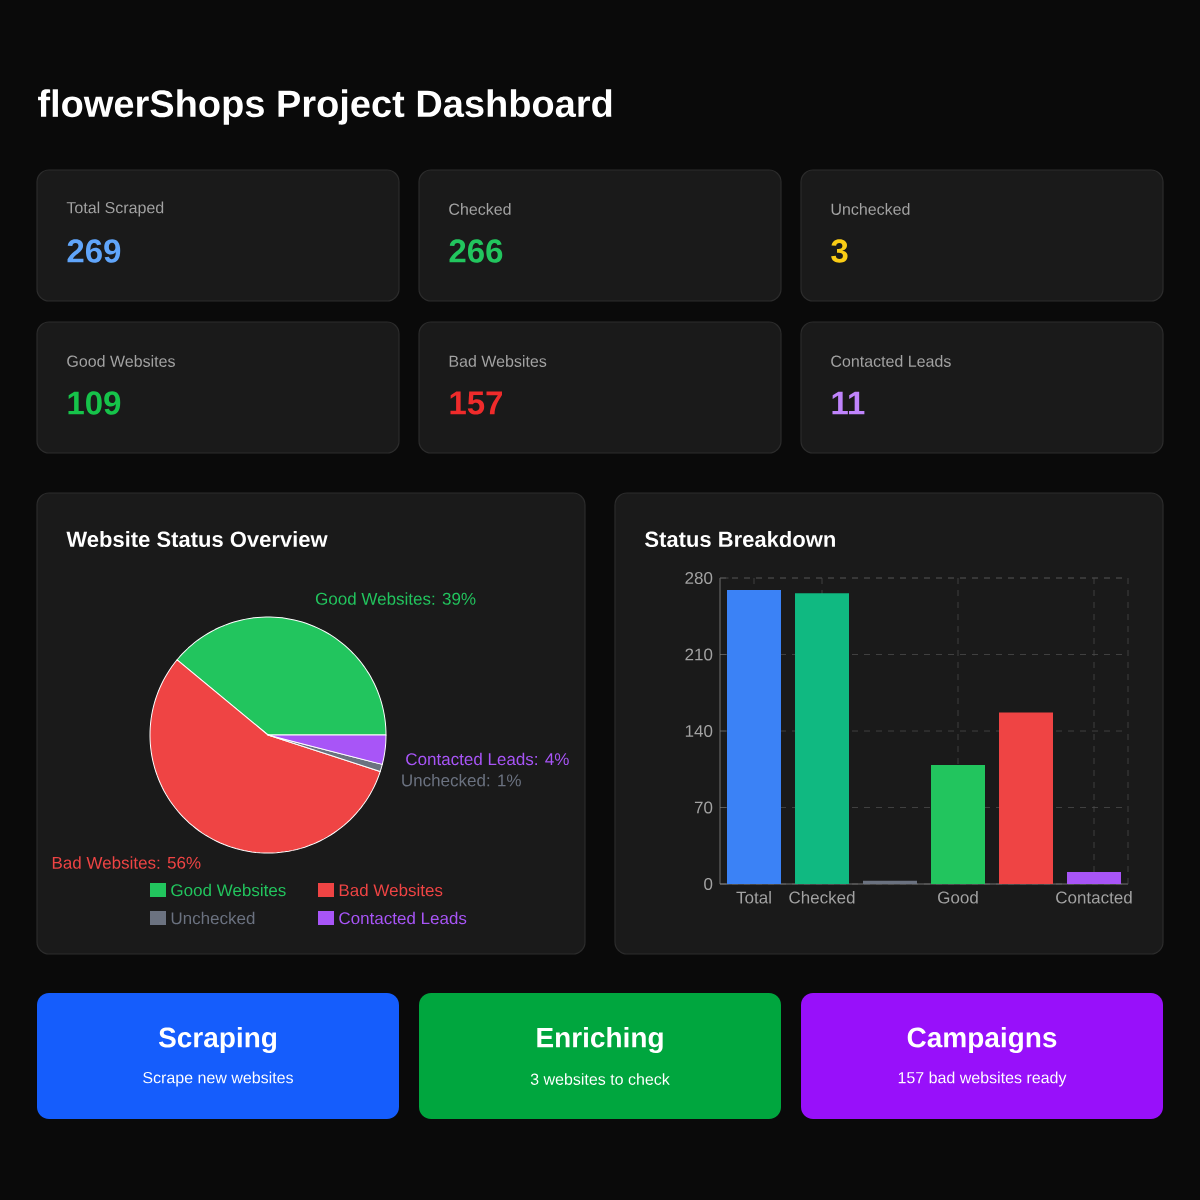 The image size is (1200, 1200). Describe the element at coordinates (498, 361) in the screenshot. I see `text: Bad Websites` at that location.